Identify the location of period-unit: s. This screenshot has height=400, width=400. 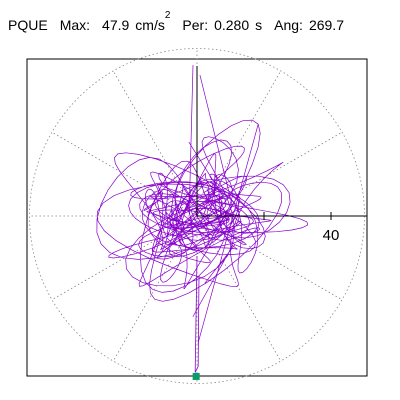
(259, 24).